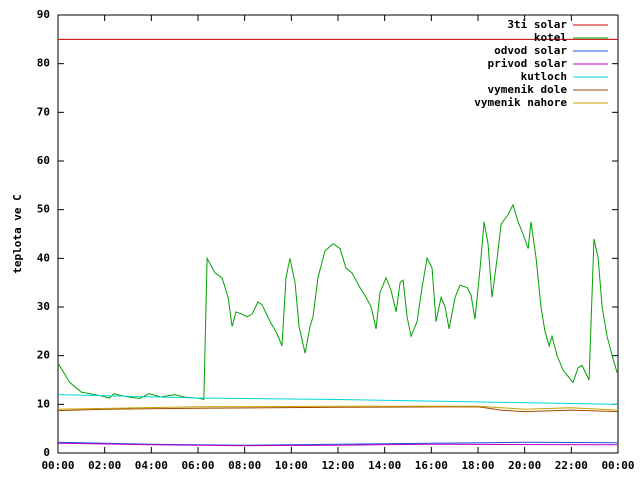  What do you see at coordinates (337, 465) in the screenshot?
I see `x-tick-label: 12:00` at bounding box center [337, 465].